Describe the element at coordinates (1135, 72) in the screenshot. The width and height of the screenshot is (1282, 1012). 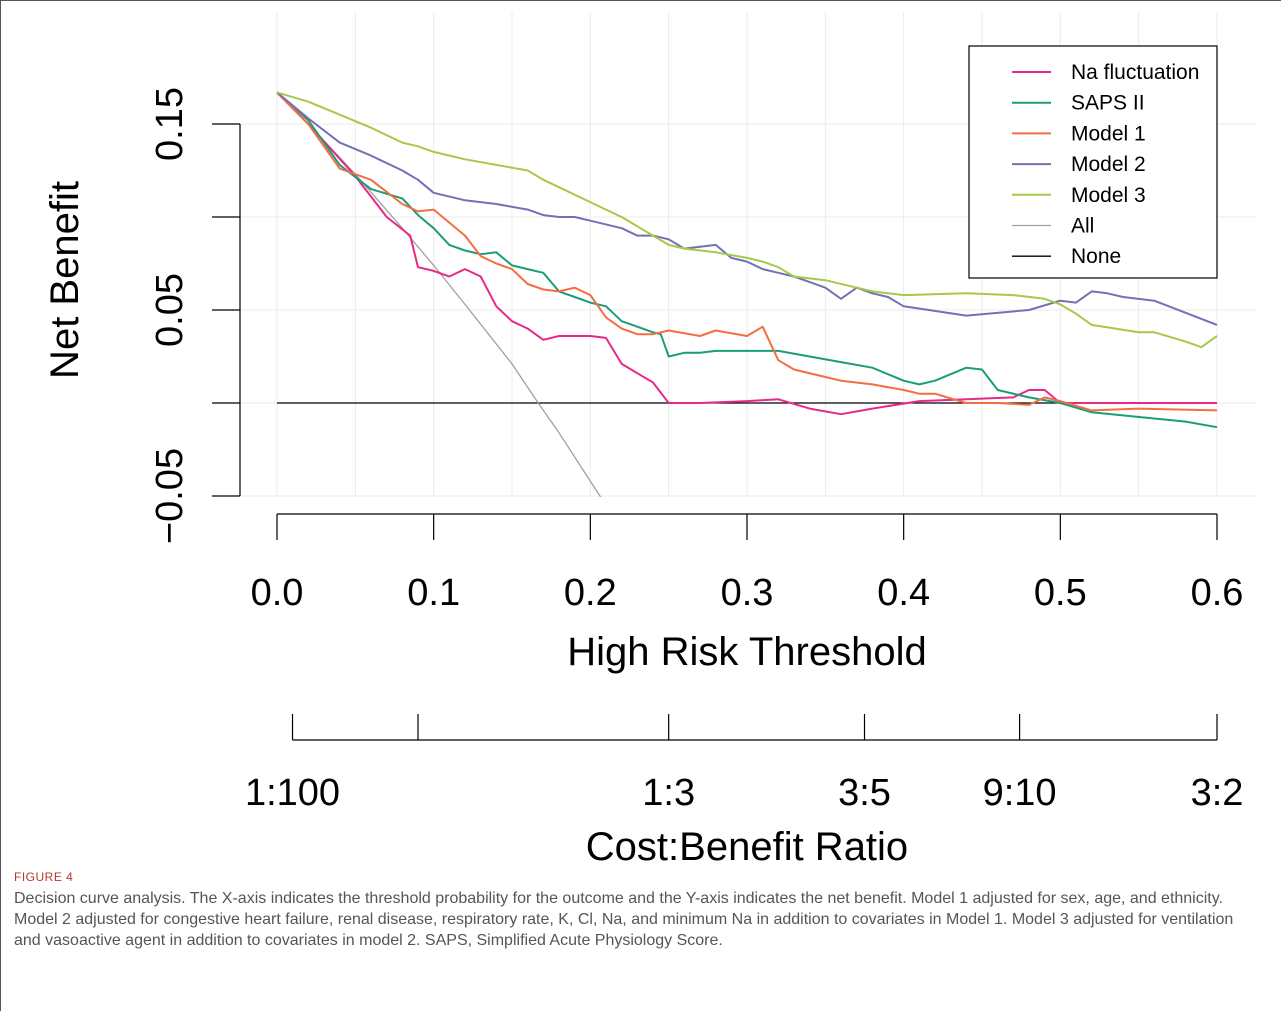
I see `legend-label: Na fluctuation` at that location.